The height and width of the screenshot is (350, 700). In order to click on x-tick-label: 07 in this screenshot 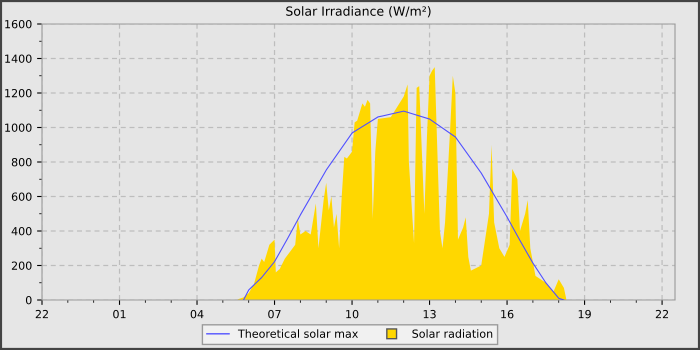, I will do `click(274, 314)`.